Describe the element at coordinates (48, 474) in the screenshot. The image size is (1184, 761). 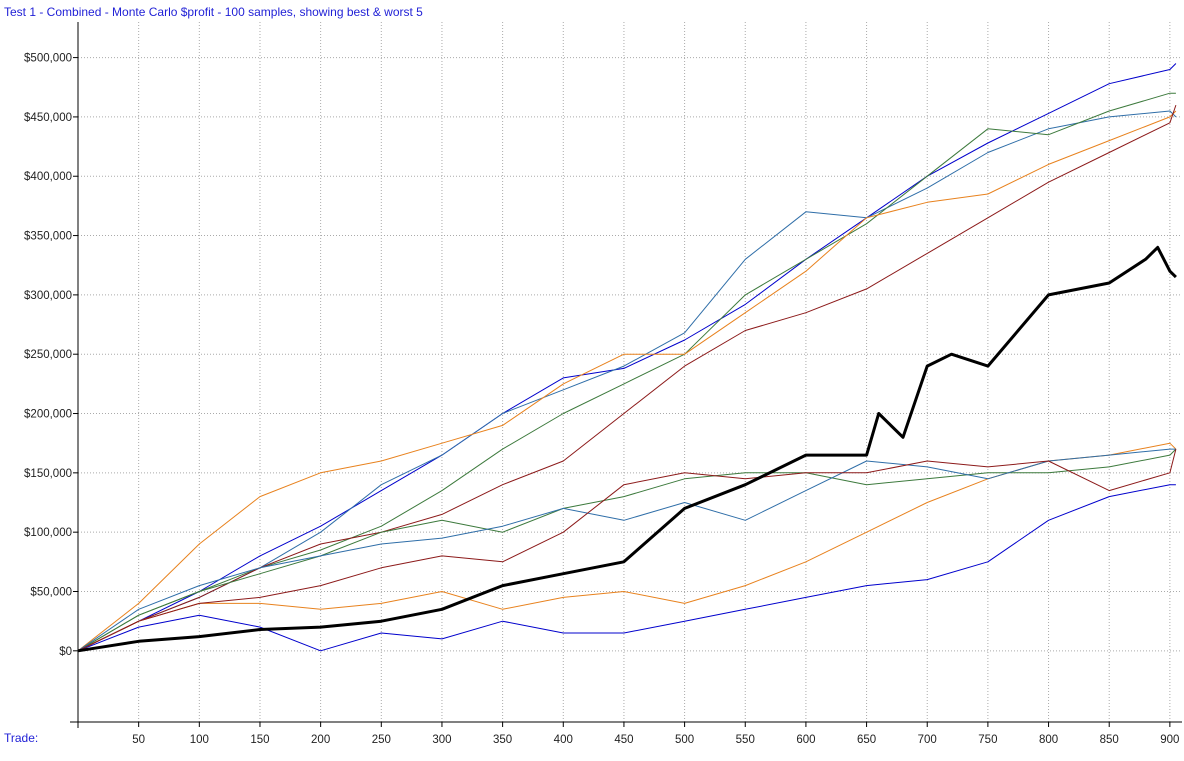
I see `y-tick-label-3: $150,000` at that location.